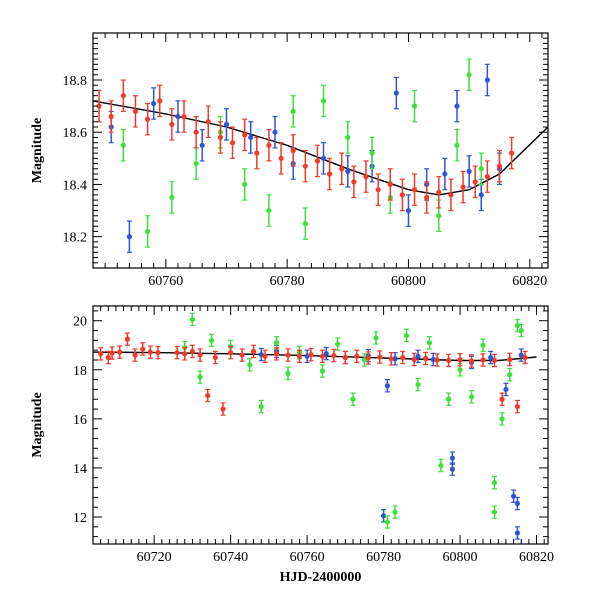 The height and width of the screenshot is (600, 600). I want to click on x-tick-label: 60800, so click(408, 281).